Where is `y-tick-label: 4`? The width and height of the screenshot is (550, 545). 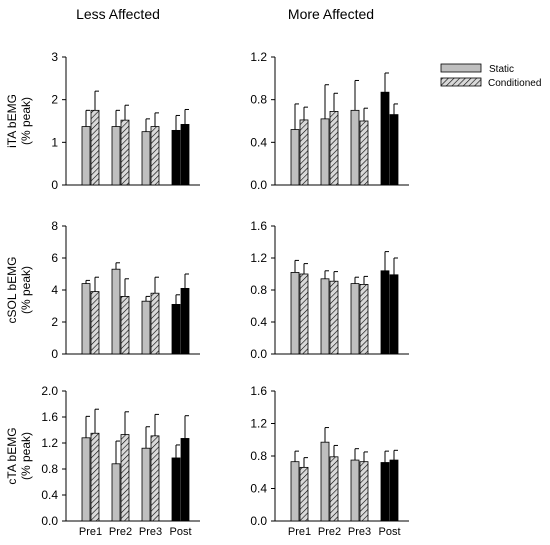 y-tick-label: 4 is located at coordinates (54, 290).